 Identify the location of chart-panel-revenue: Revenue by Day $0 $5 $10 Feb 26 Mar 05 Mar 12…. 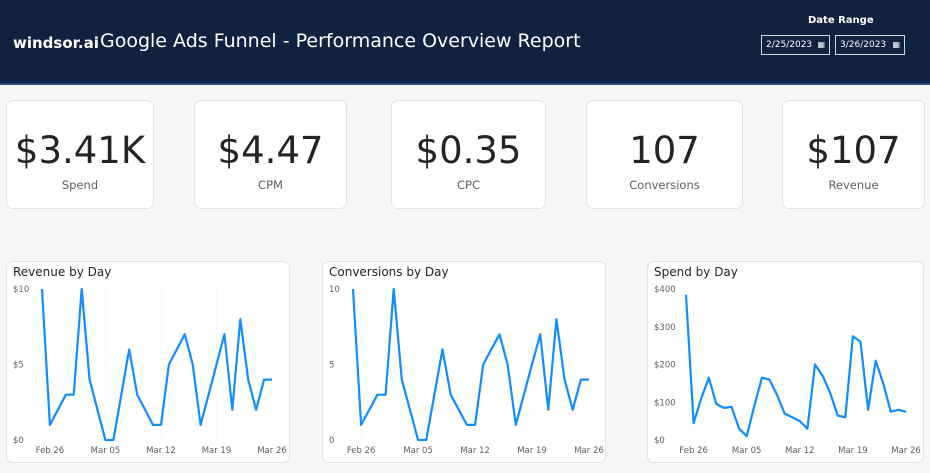
(148, 362).